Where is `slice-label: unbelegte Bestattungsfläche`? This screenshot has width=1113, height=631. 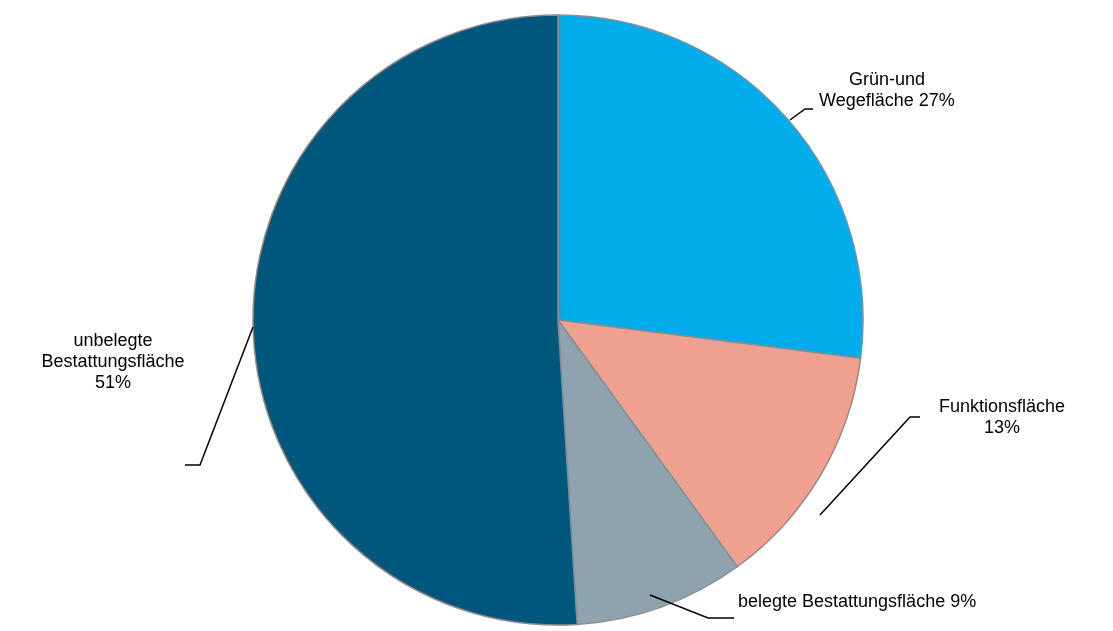 slice-label: unbelegte Bestattungsfläche is located at coordinates (113, 350).